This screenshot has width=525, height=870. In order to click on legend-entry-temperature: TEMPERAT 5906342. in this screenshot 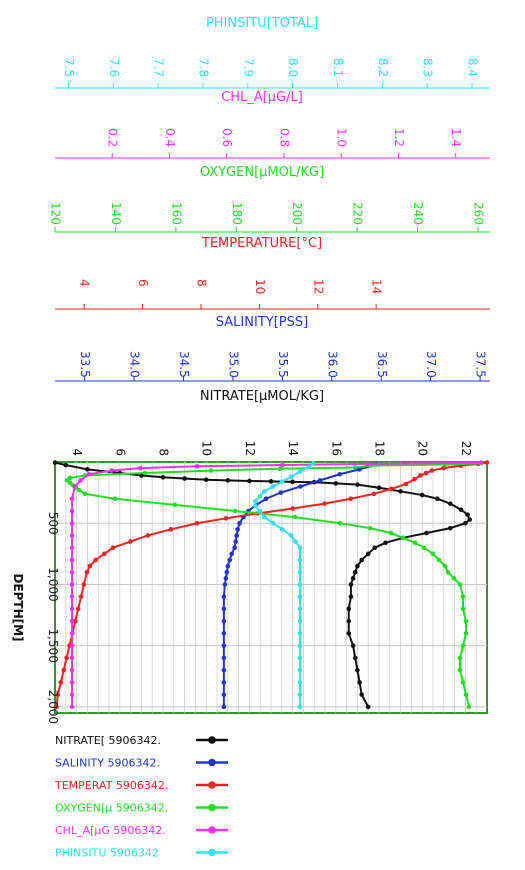, I will do `click(141, 785)`.